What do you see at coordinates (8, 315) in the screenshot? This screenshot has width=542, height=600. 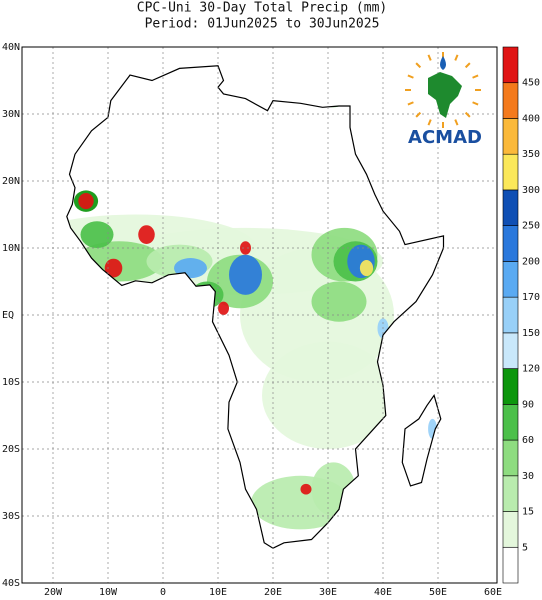 I see `lat-label: EQ` at bounding box center [8, 315].